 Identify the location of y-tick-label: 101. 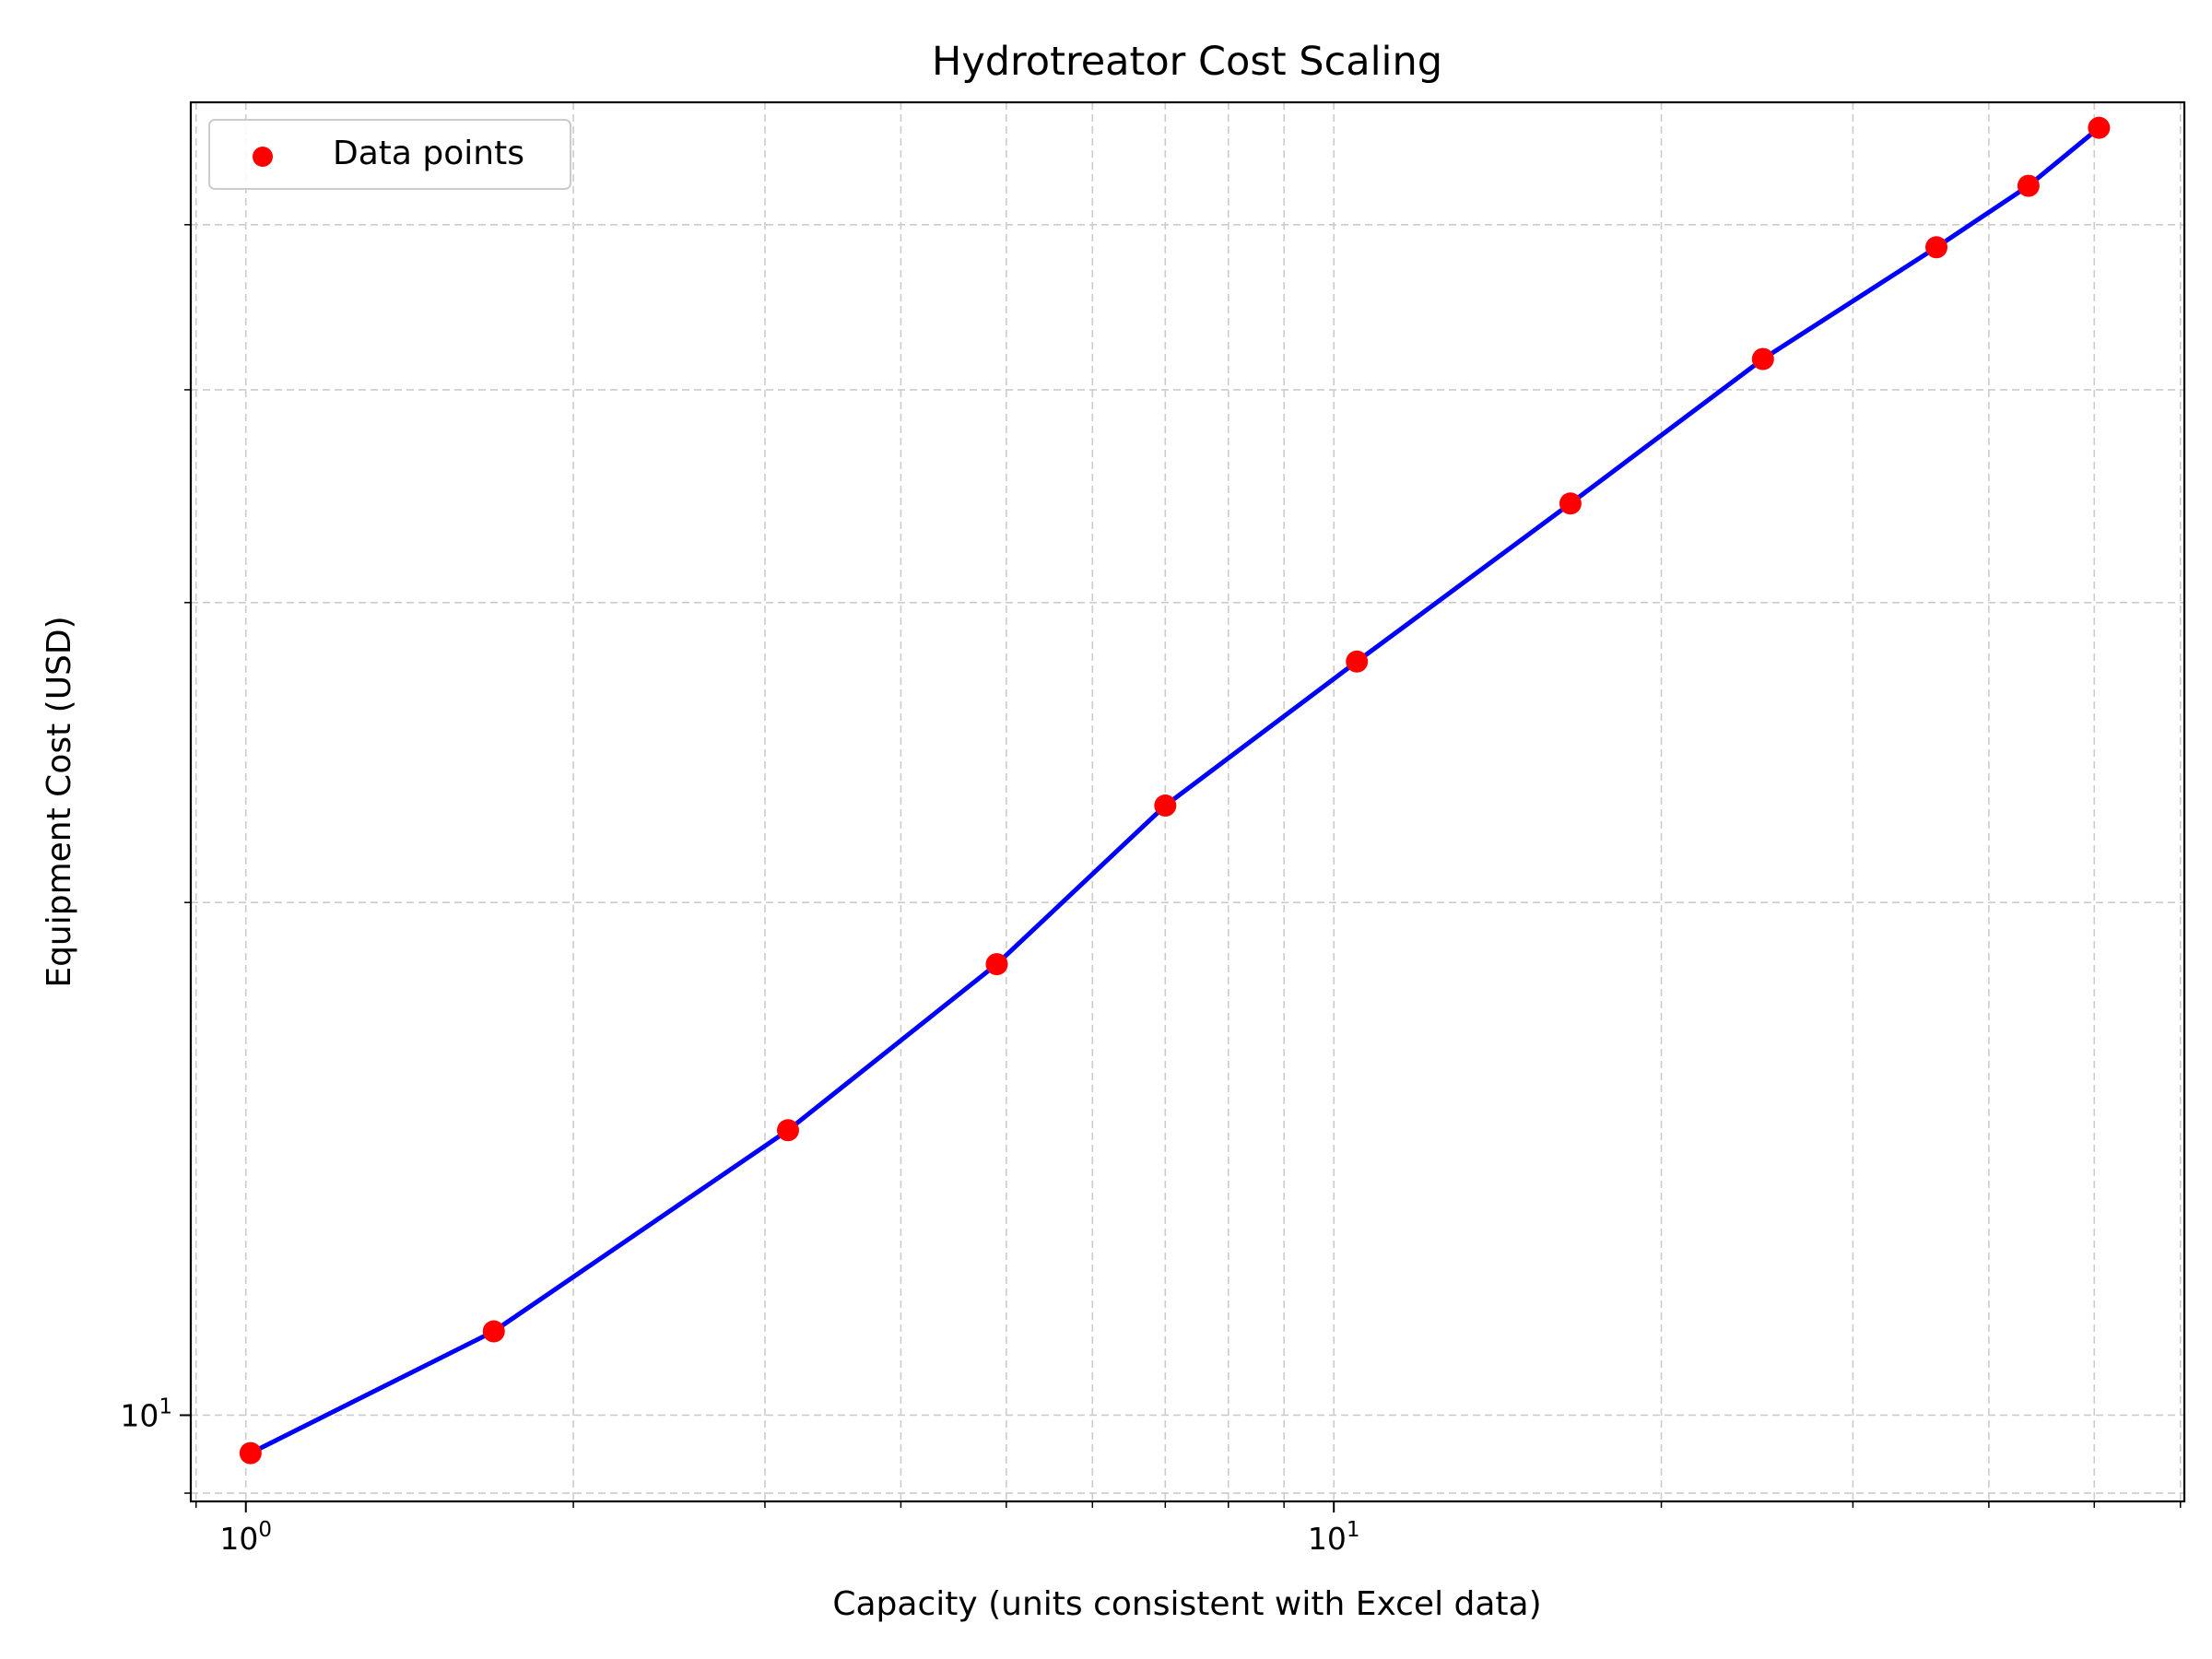
(146, 1413).